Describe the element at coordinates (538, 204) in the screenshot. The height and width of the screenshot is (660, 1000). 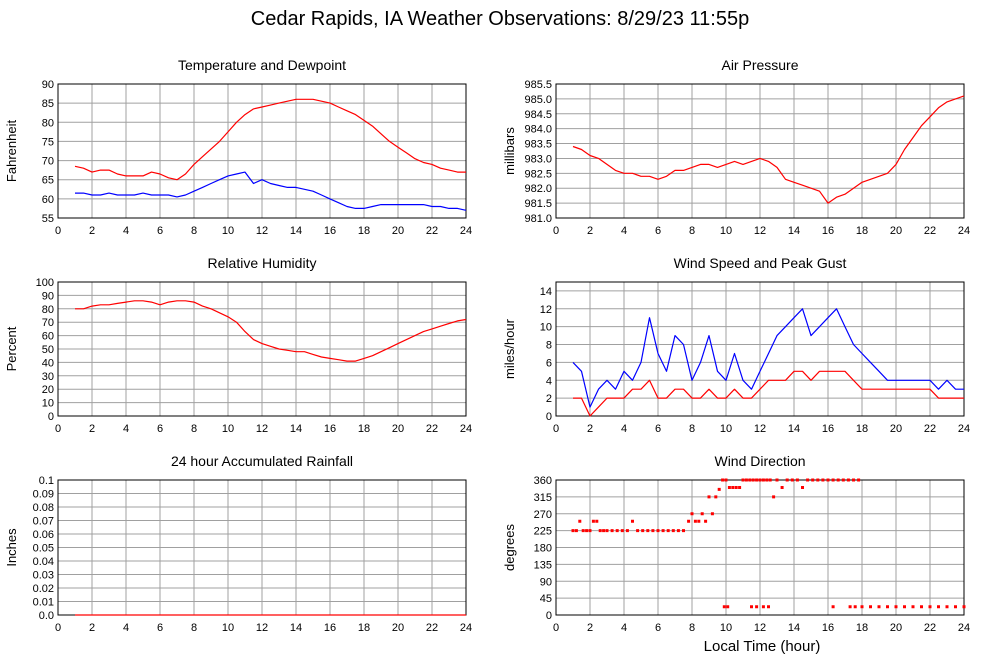
I see `y-tick-label: 981.5` at that location.